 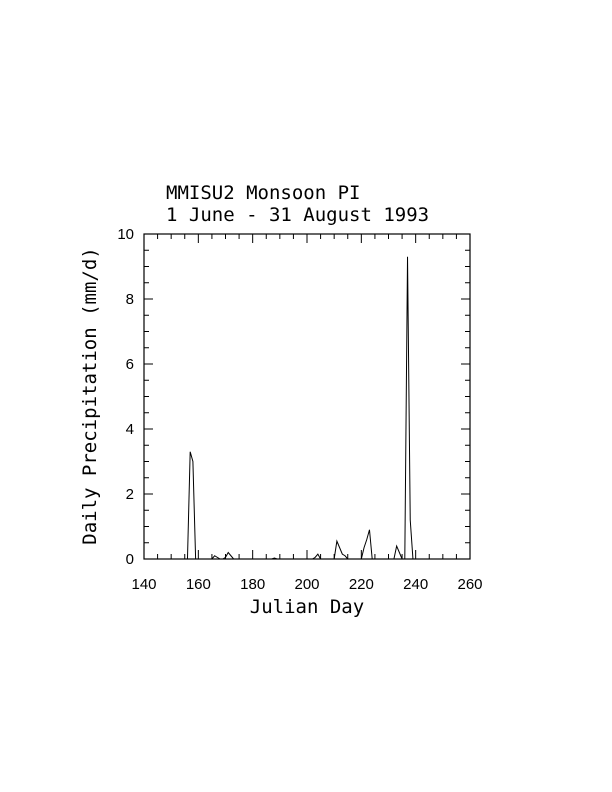 I want to click on x-tick-label: 260, so click(x=469, y=584).